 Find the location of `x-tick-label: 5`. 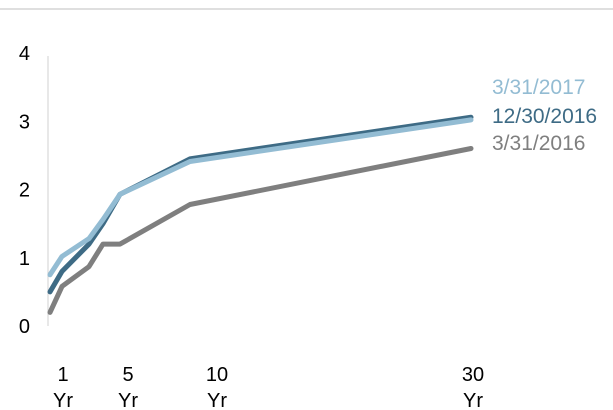

x-tick-label: 5 is located at coordinates (127, 375).